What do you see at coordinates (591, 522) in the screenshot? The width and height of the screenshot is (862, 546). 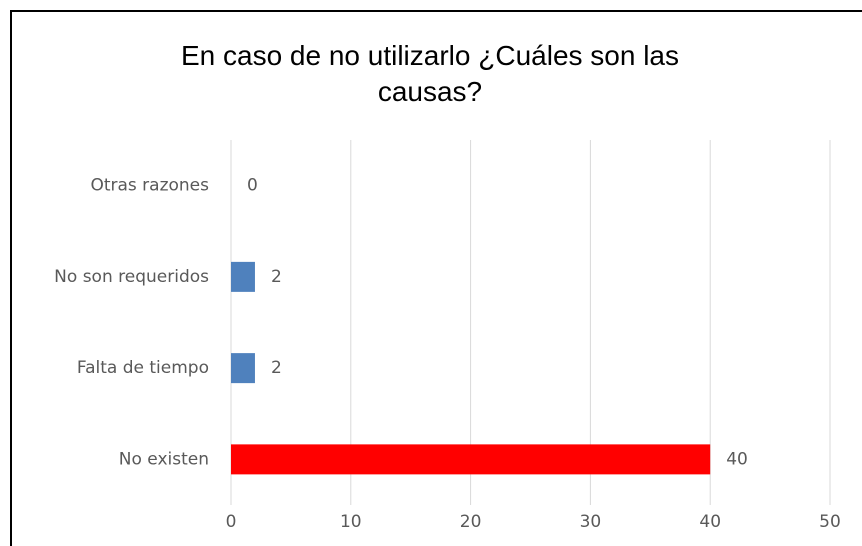 I see `x-tick-label: 30` at bounding box center [591, 522].